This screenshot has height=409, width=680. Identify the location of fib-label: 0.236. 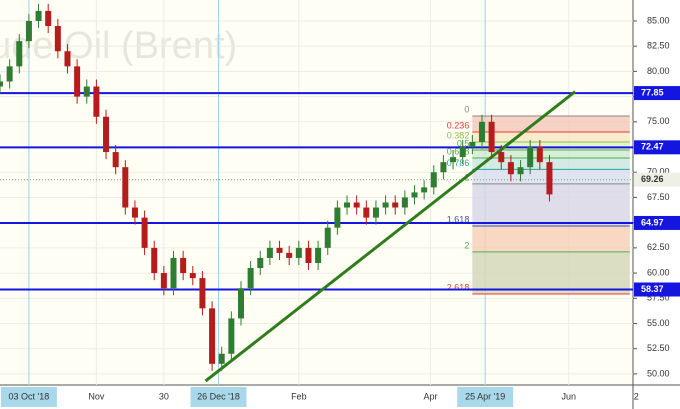
(458, 125).